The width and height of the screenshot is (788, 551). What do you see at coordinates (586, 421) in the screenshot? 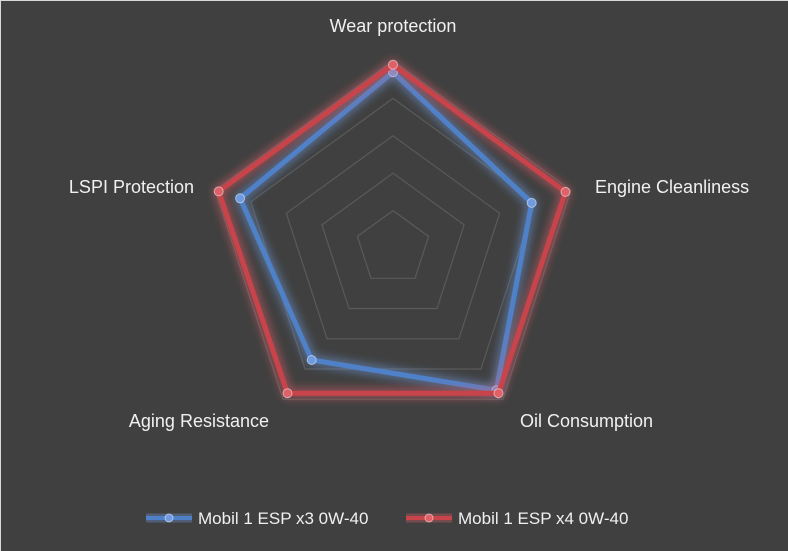
I see `axis-label-2: Oil Consumption` at bounding box center [586, 421].